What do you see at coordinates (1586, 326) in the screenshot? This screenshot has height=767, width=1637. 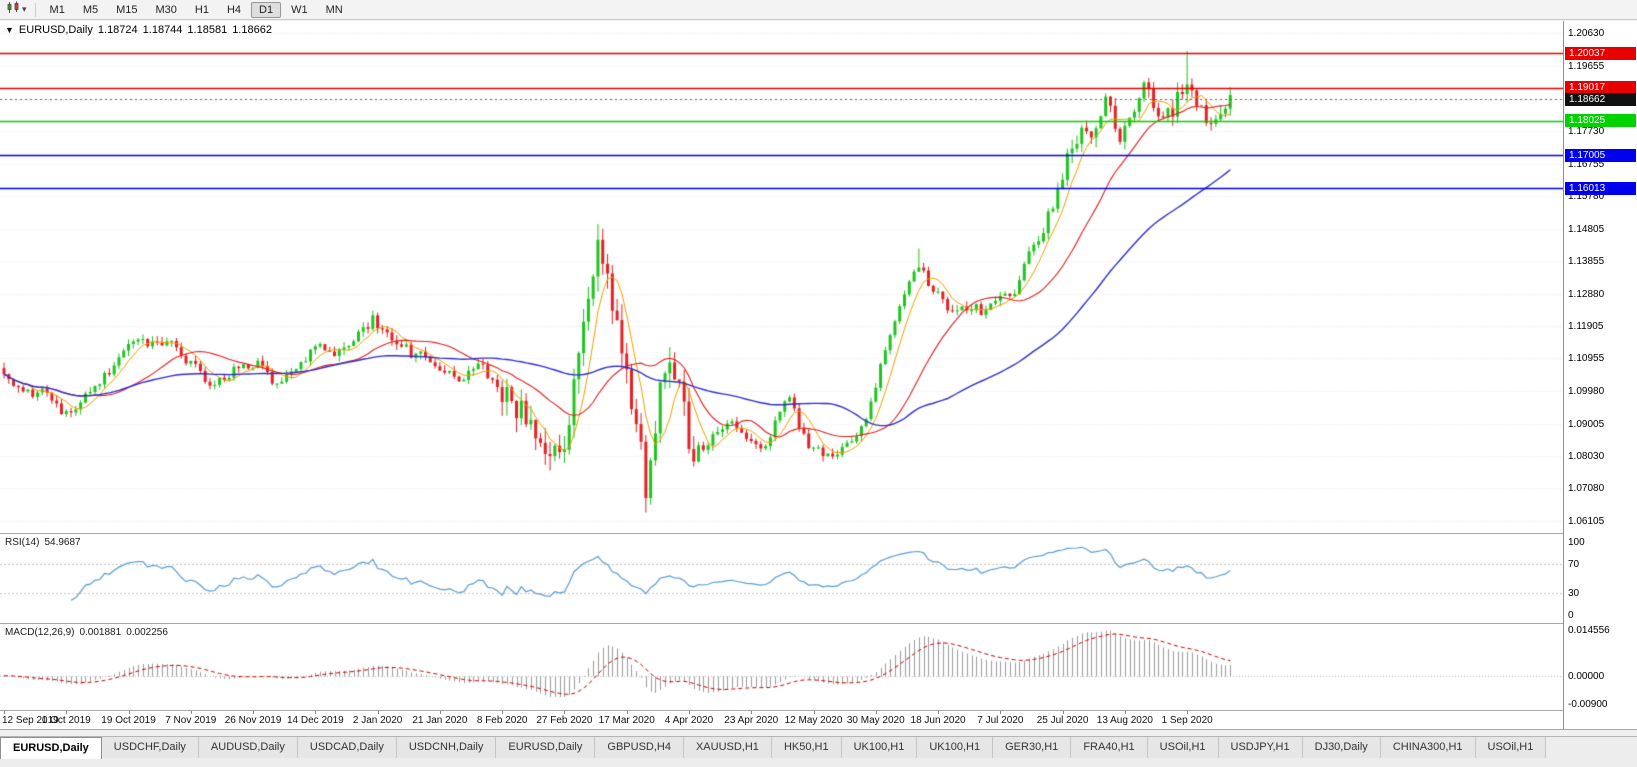 I see `price-axis-label: 1.11905` at bounding box center [1586, 326].